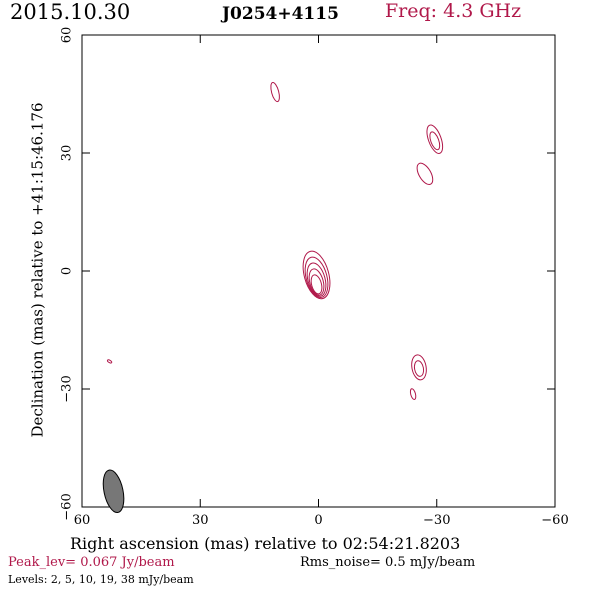 The height and width of the screenshot is (590, 590). Describe the element at coordinates (67, 506) in the screenshot. I see `y-tick-label: −60` at that location.